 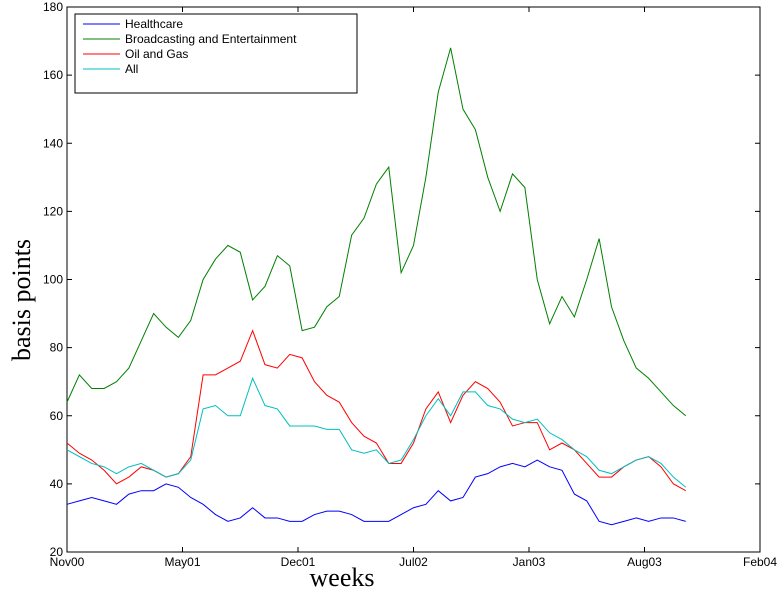 I want to click on line-series, so click(x=376, y=492).